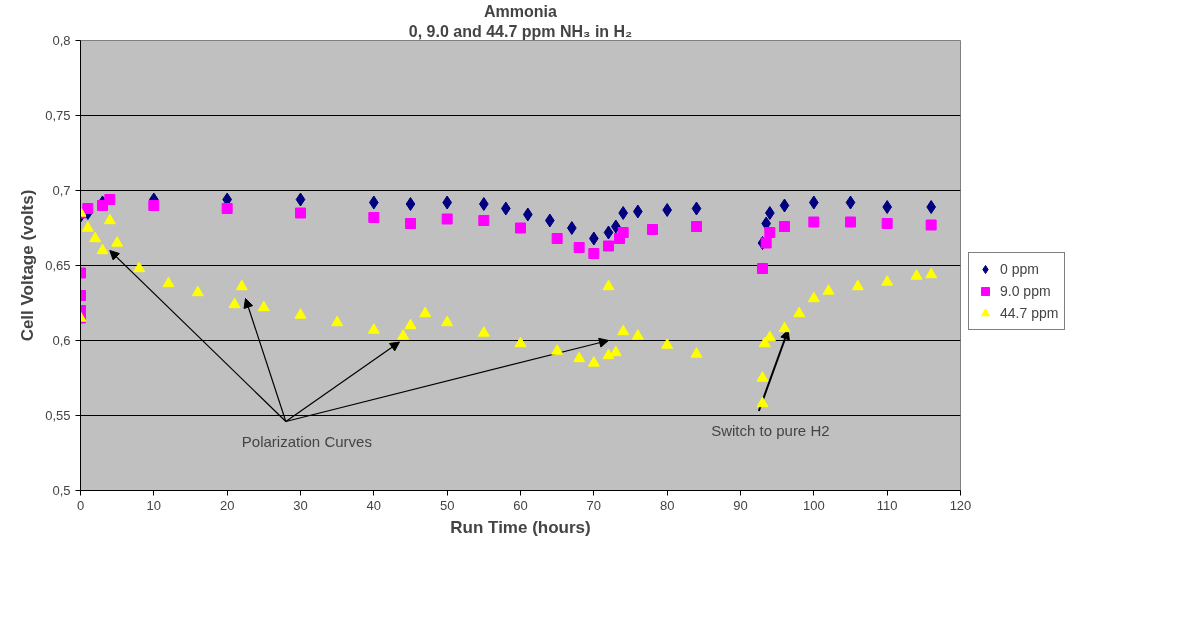 The image size is (1189, 643). Describe the element at coordinates (960, 505) in the screenshot. I see `x-tick-label: 120` at that location.